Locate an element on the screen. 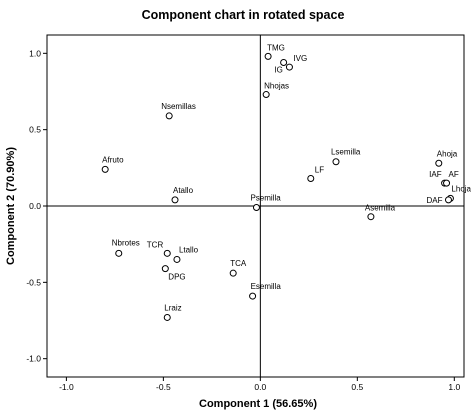 The width and height of the screenshot is (474, 411). data-point-label: TCA is located at coordinates (238, 263).